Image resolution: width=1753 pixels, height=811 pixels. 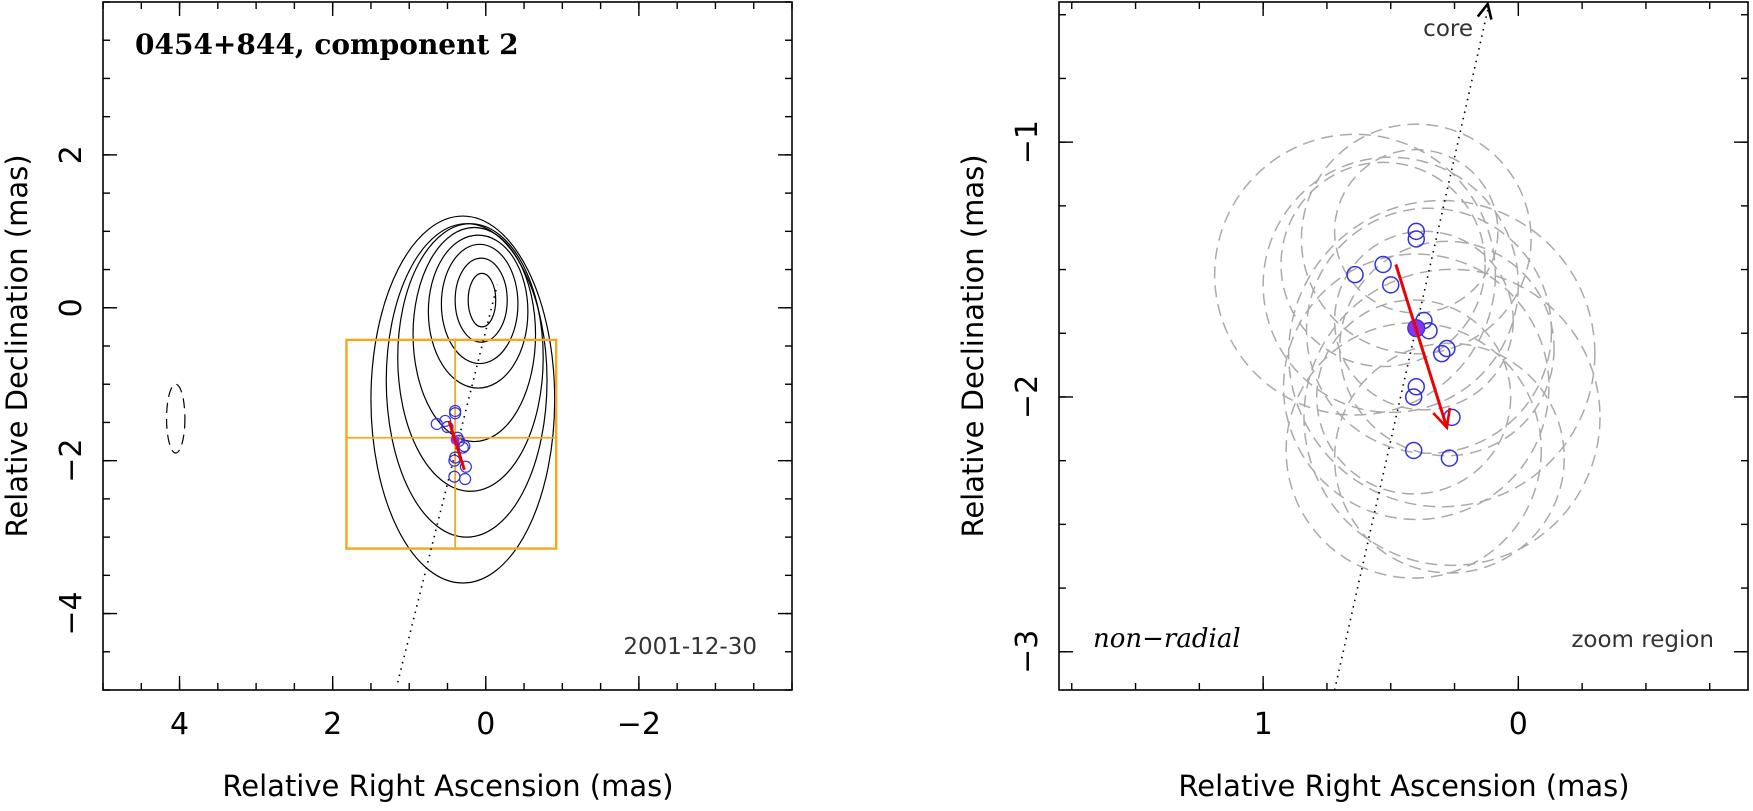 I want to click on map-x-tick-label: −2, so click(x=639, y=724).